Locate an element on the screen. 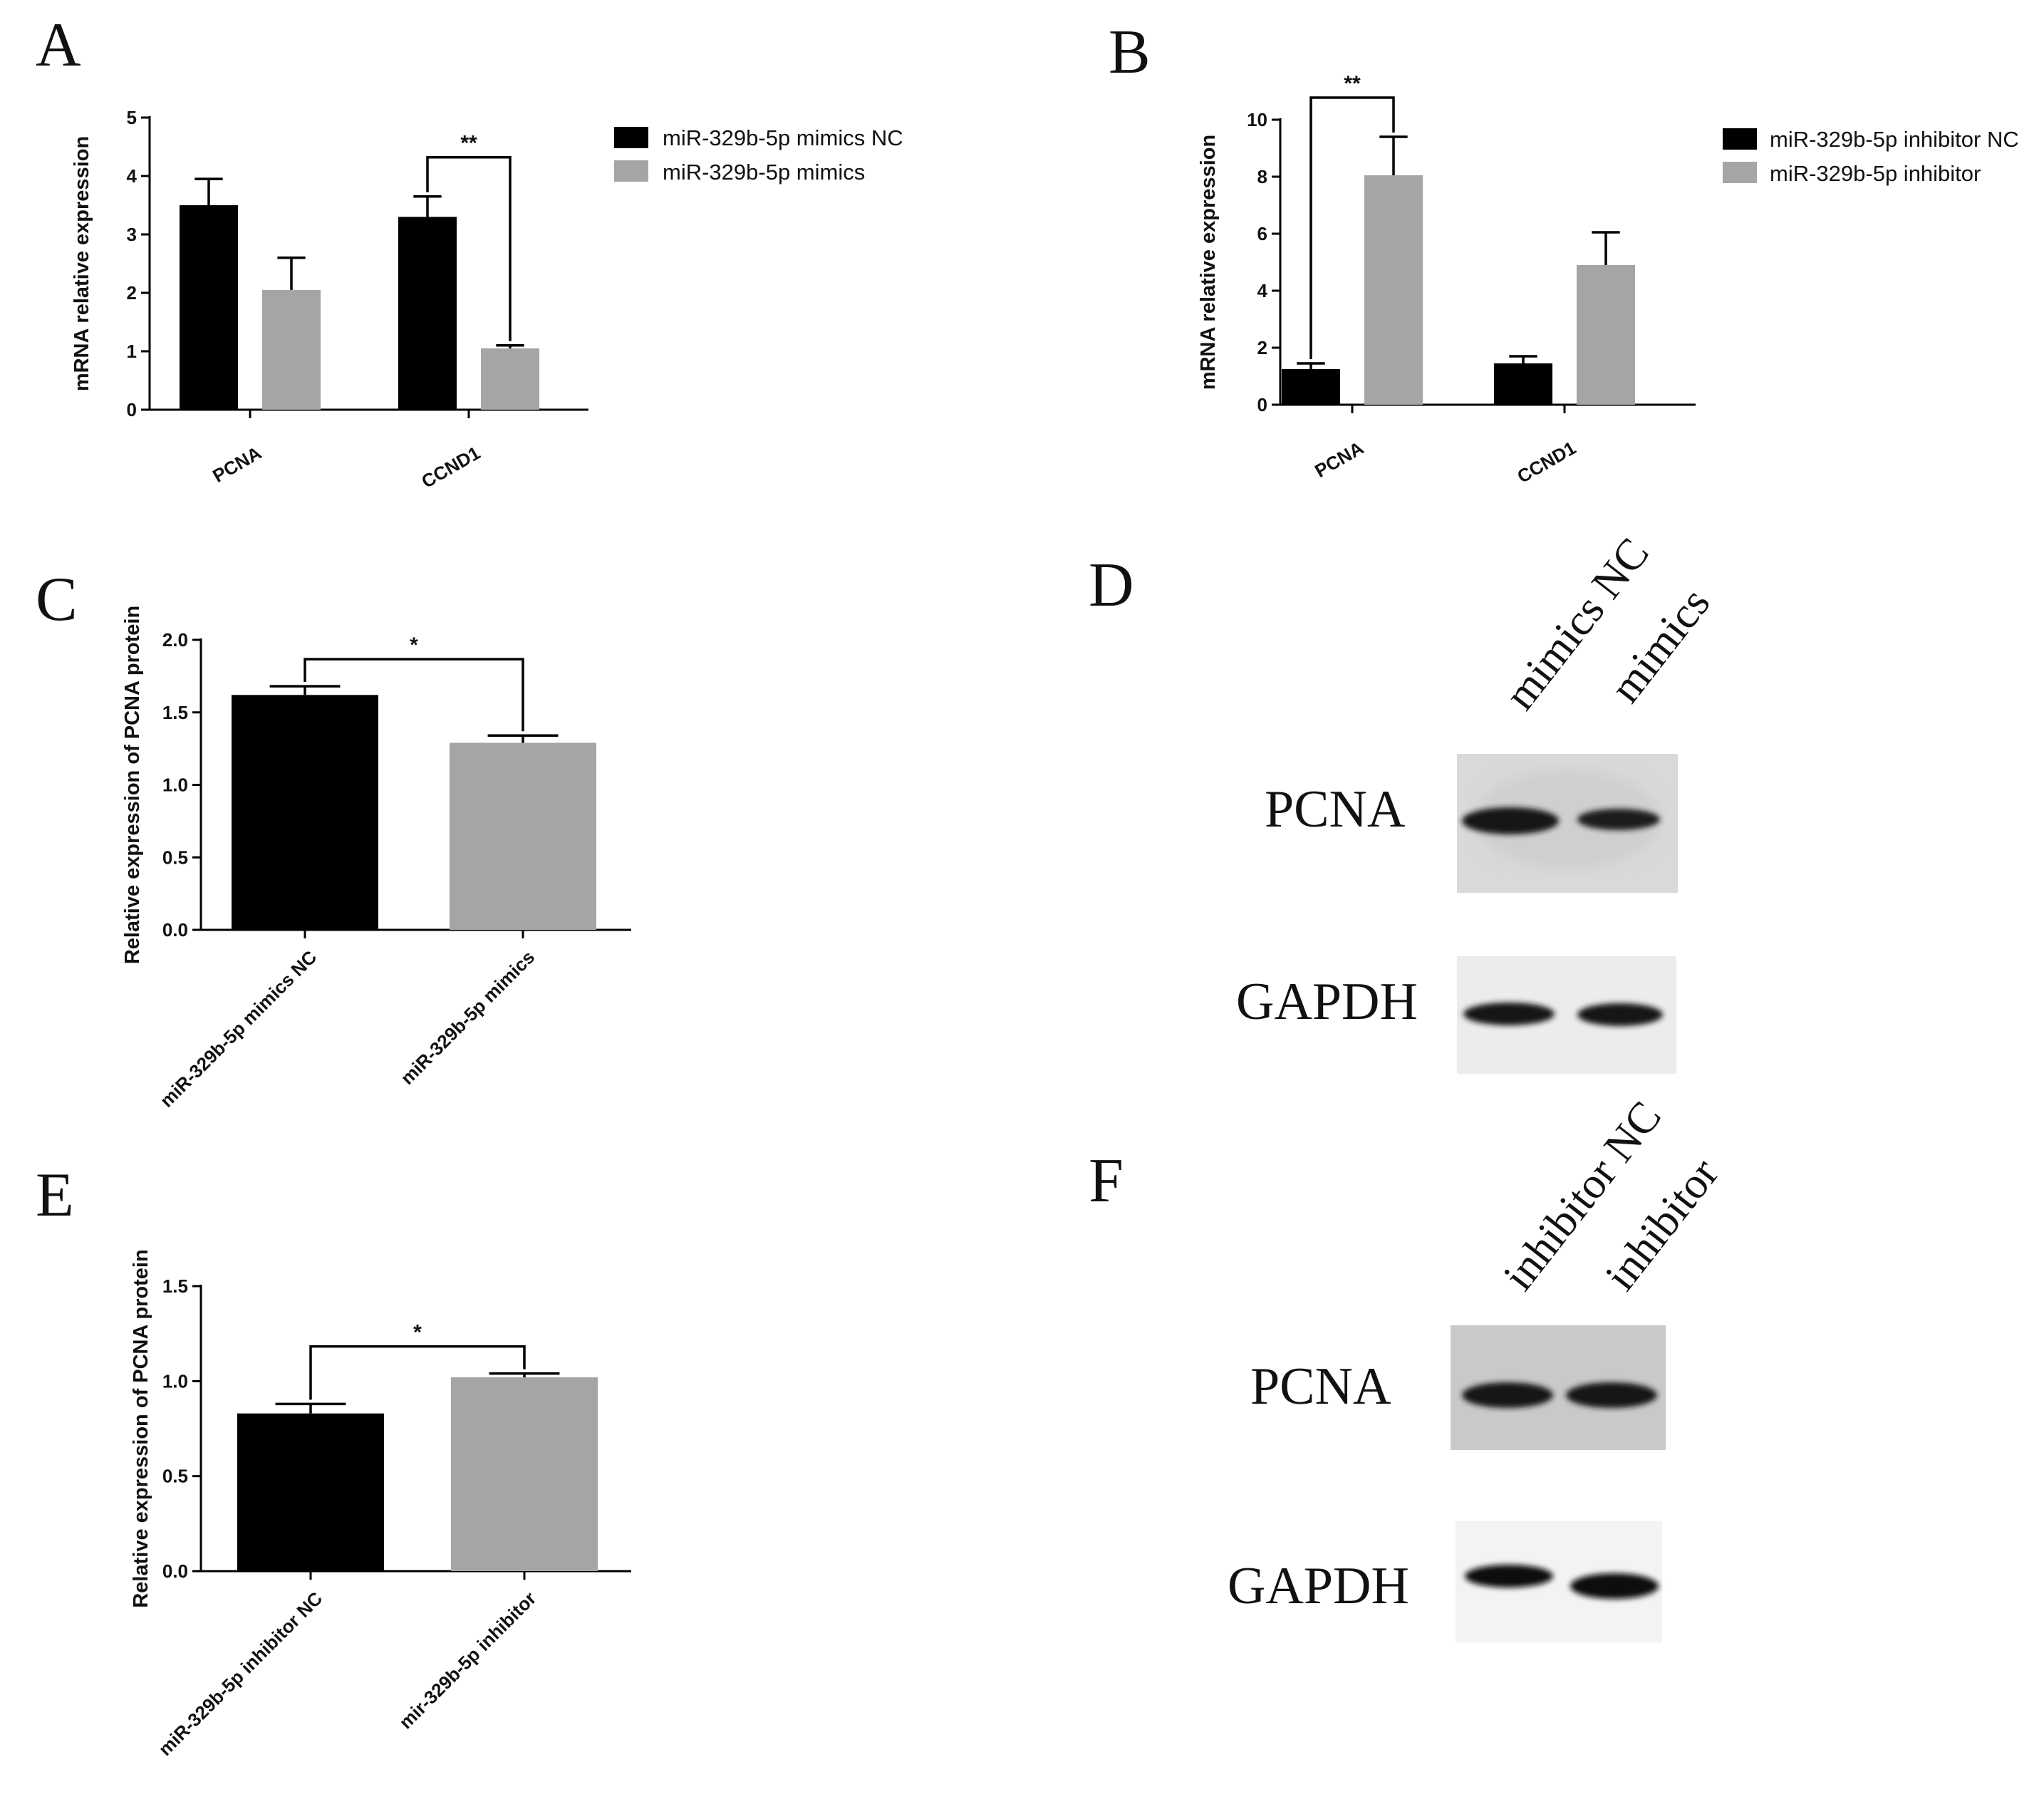 The width and height of the screenshot is (2044, 1802). blot-f-pcna-membrane is located at coordinates (1559, 1387).